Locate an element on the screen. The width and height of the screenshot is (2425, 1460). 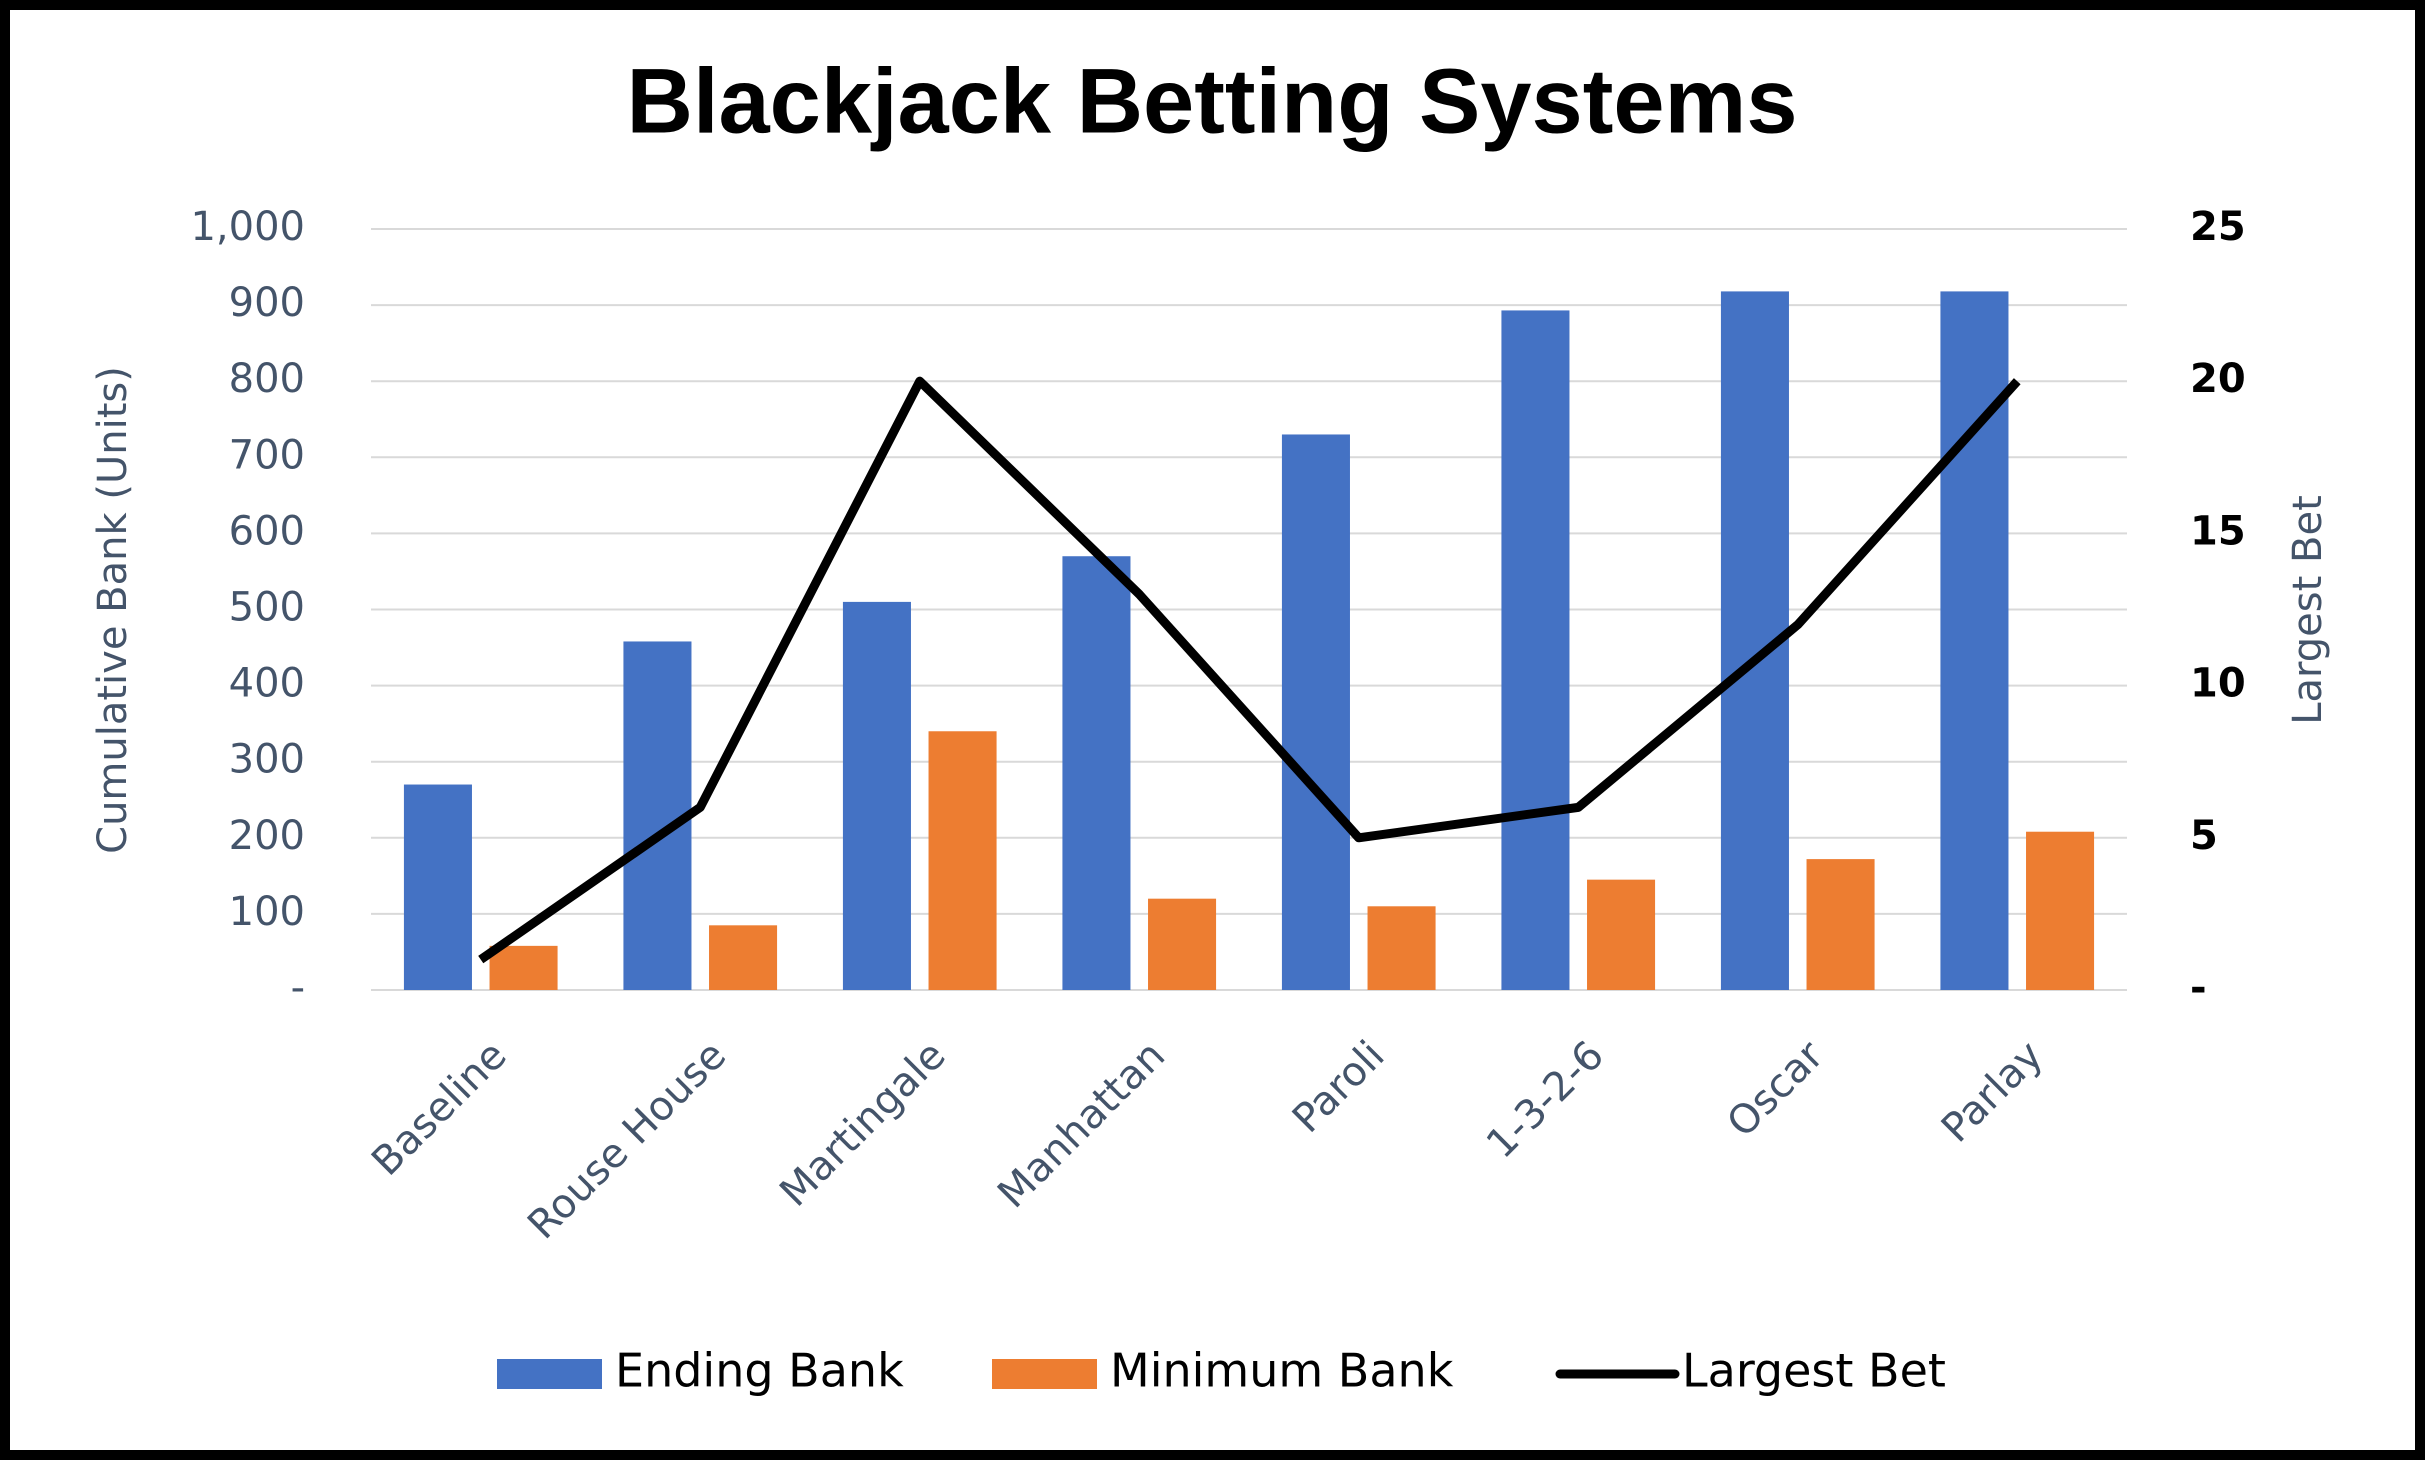
legend-label: Ending Bank is located at coordinates (759, 1371).